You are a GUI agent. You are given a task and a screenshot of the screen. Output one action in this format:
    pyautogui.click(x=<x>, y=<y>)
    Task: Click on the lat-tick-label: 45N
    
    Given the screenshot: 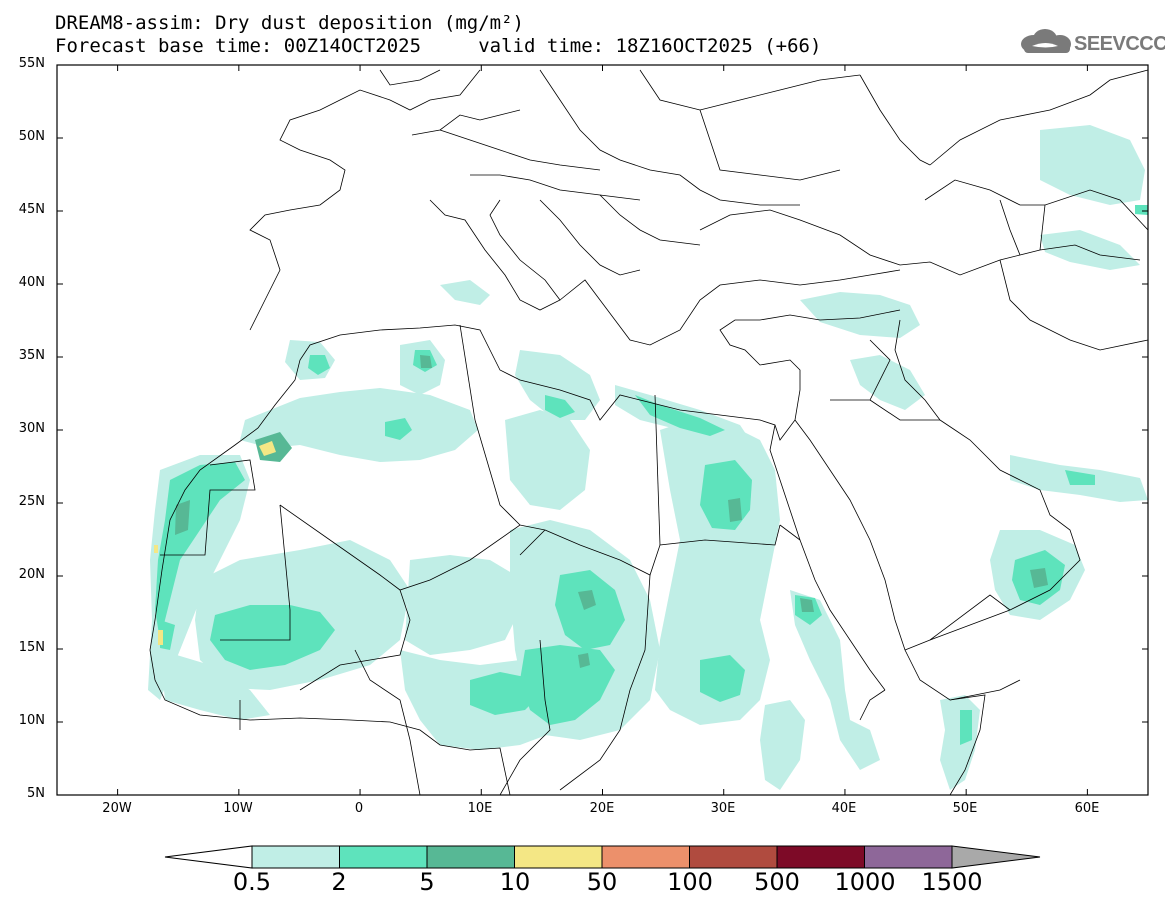 What is the action you would take?
    pyautogui.click(x=31, y=209)
    